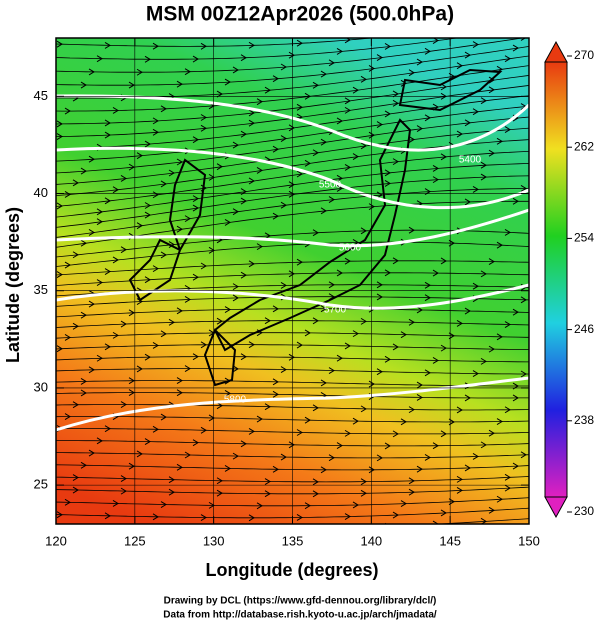 The width and height of the screenshot is (599, 630). What do you see at coordinates (335, 310) in the screenshot?
I see `contour-label: 5700` at bounding box center [335, 310].